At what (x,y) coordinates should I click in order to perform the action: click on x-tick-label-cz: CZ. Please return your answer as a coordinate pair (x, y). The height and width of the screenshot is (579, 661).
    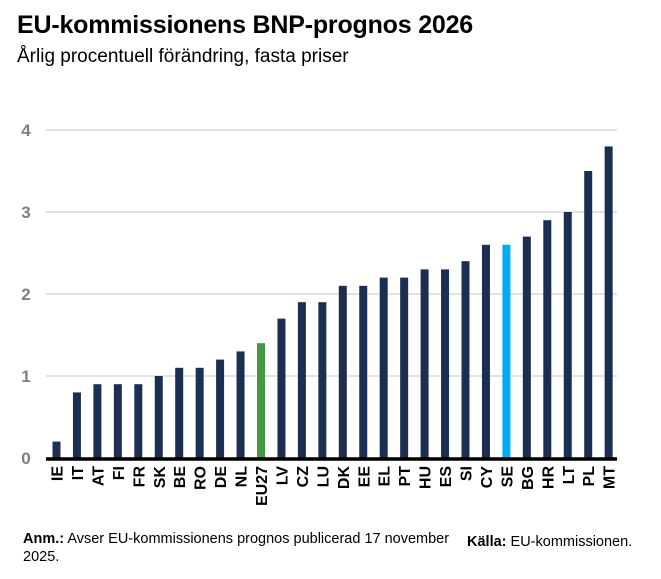
    Looking at the image, I should click on (303, 477).